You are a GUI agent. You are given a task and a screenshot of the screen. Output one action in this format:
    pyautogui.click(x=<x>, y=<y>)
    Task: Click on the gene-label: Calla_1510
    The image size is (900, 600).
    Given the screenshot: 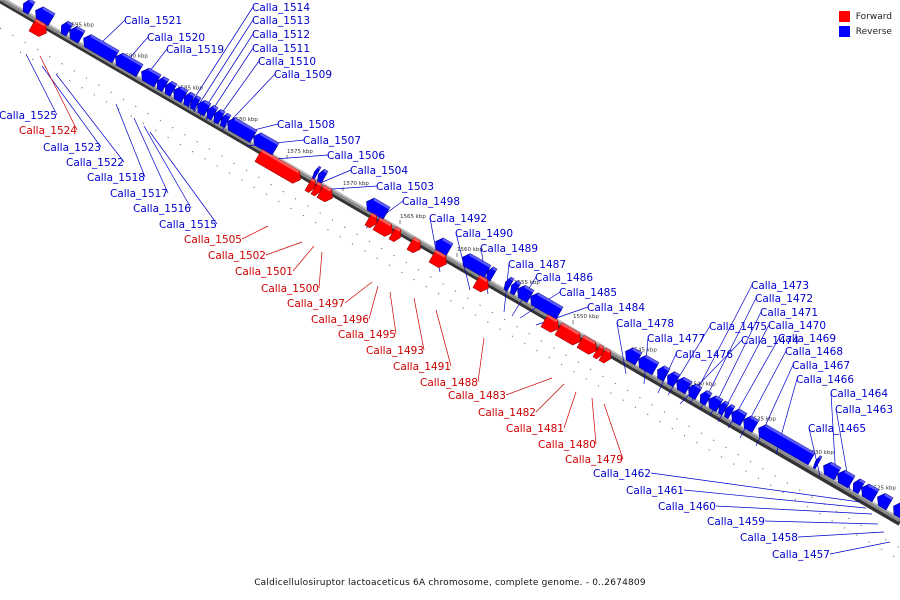 What is the action you would take?
    pyautogui.click(x=287, y=62)
    